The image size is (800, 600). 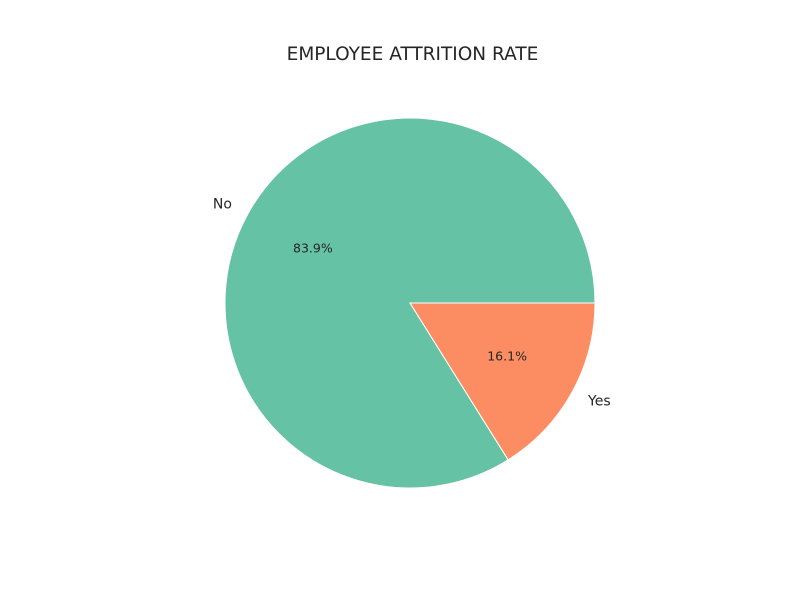 What do you see at coordinates (313, 248) in the screenshot?
I see `slice-percent-no: 83.9%` at bounding box center [313, 248].